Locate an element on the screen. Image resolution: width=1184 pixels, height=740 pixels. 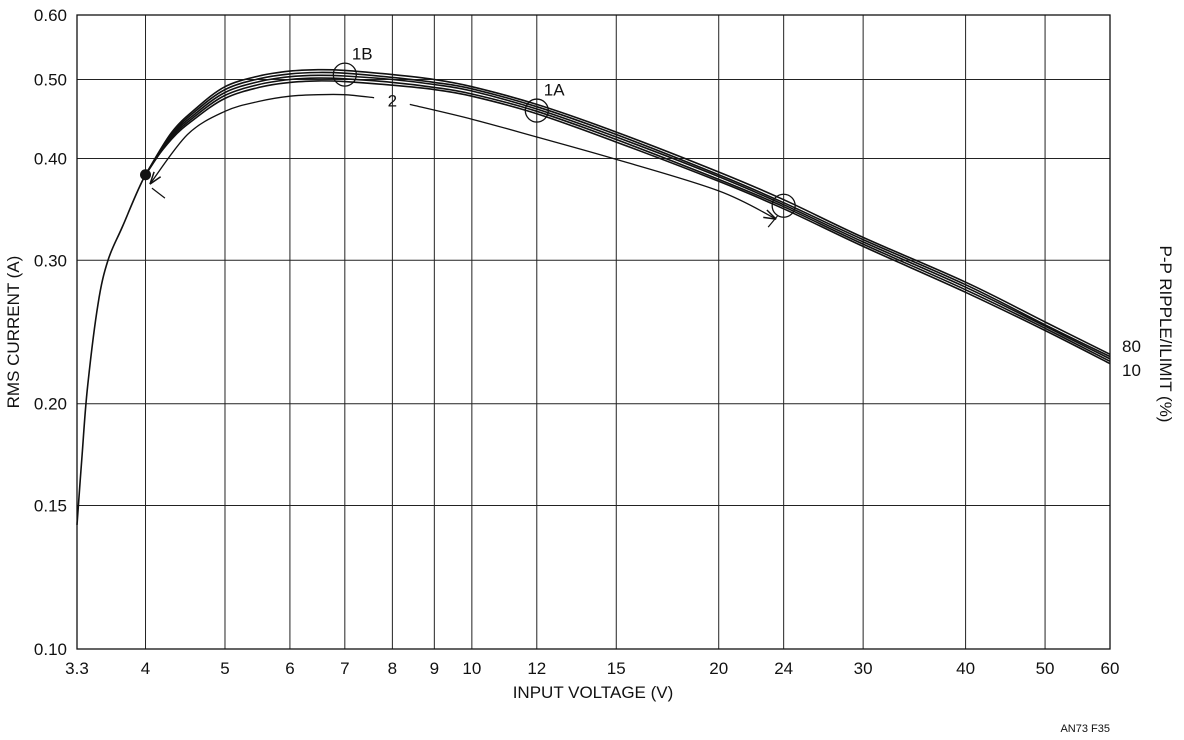
curve-2-arrow-right is located at coordinates (770, 214).